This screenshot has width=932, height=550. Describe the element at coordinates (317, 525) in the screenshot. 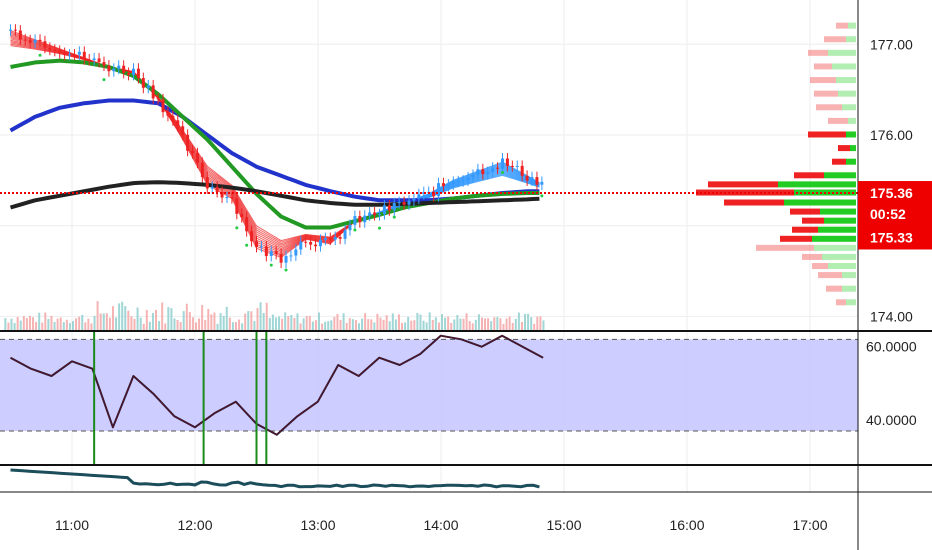

I see `time-tick-label: 13:00` at that location.